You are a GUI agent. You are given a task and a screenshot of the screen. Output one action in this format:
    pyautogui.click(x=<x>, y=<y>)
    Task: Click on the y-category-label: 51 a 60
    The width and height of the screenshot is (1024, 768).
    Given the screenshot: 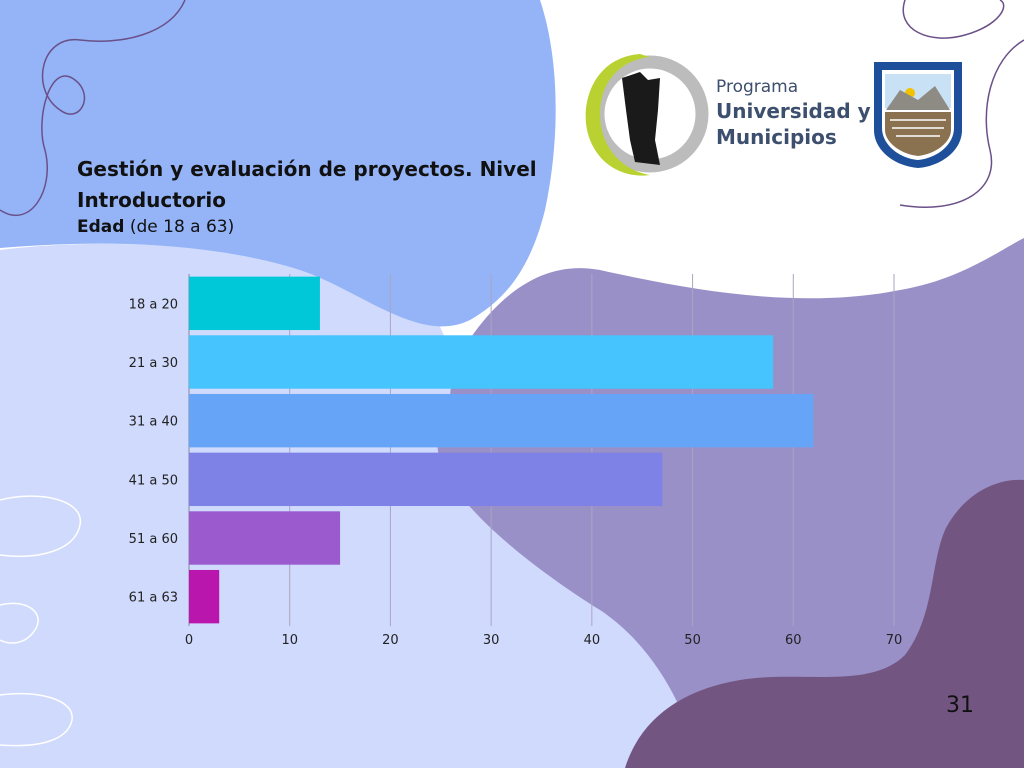 What is the action you would take?
    pyautogui.click(x=153, y=539)
    